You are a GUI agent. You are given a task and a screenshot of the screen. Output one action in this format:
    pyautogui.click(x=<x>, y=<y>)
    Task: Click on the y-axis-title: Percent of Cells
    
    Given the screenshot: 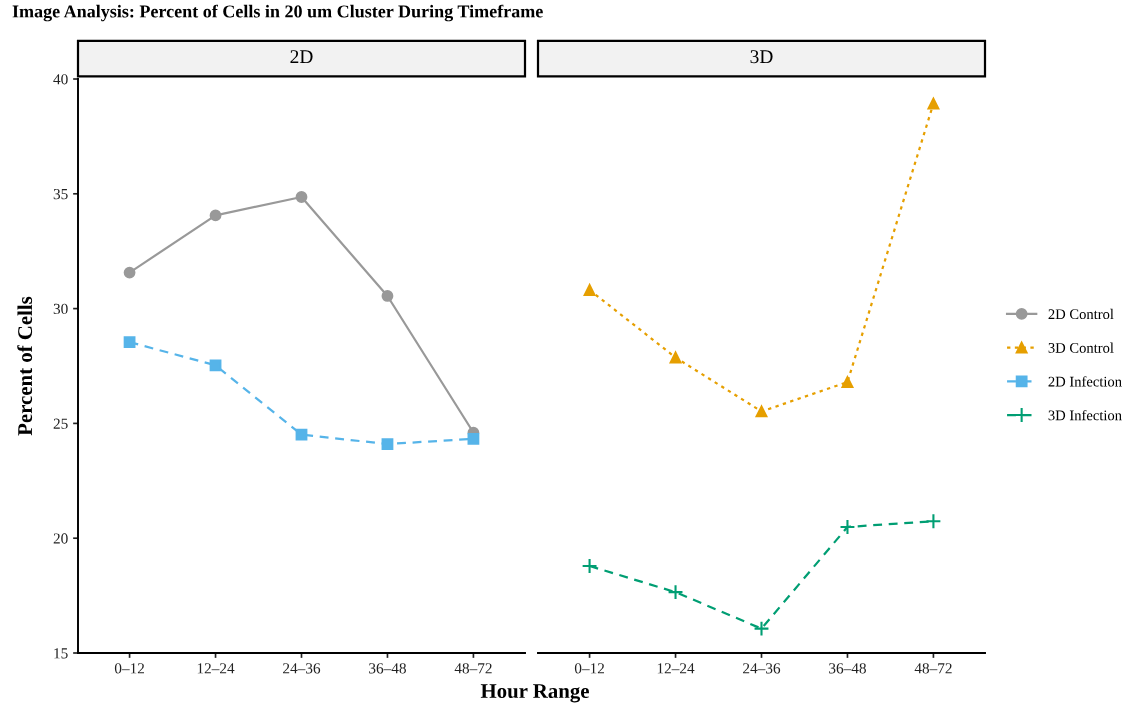 What is the action you would take?
    pyautogui.click(x=25, y=366)
    